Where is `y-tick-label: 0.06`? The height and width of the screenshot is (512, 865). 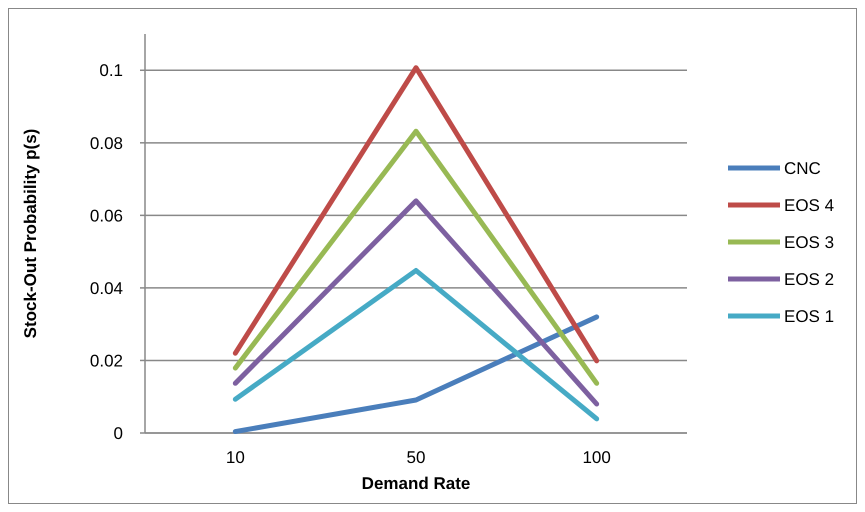 y-tick-label: 0.06 is located at coordinates (106, 216).